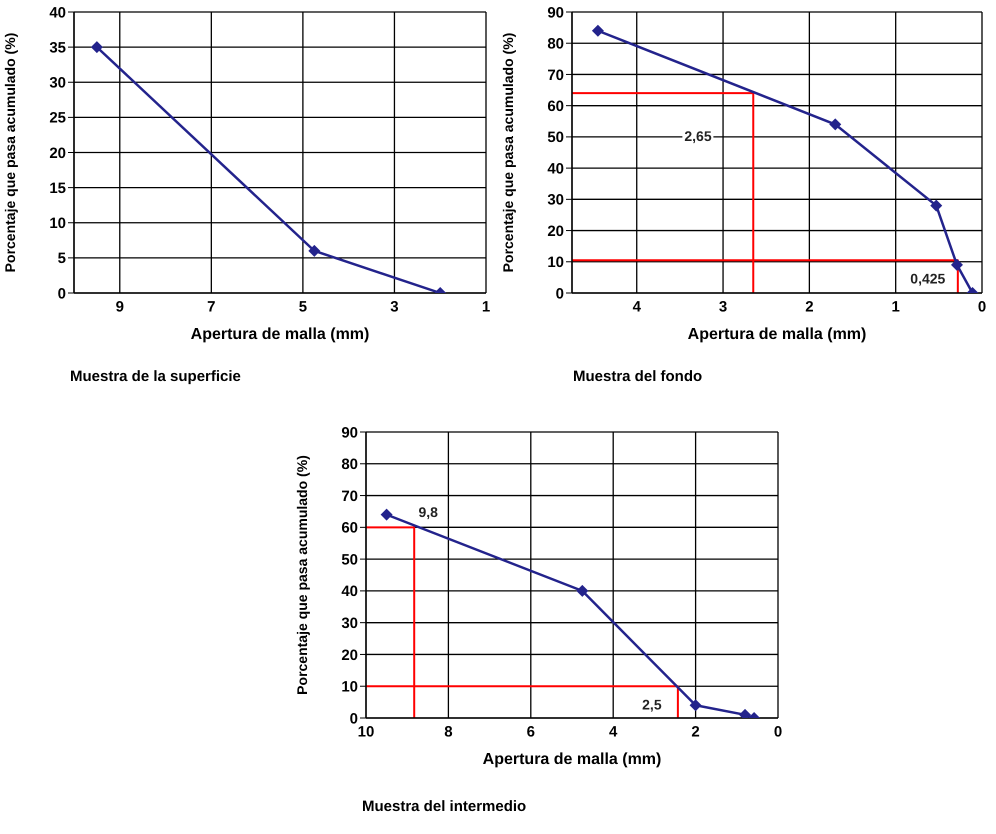 The width and height of the screenshot is (996, 834). What do you see at coordinates (652, 704) in the screenshot?
I see `annotation: 2,5` at bounding box center [652, 704].